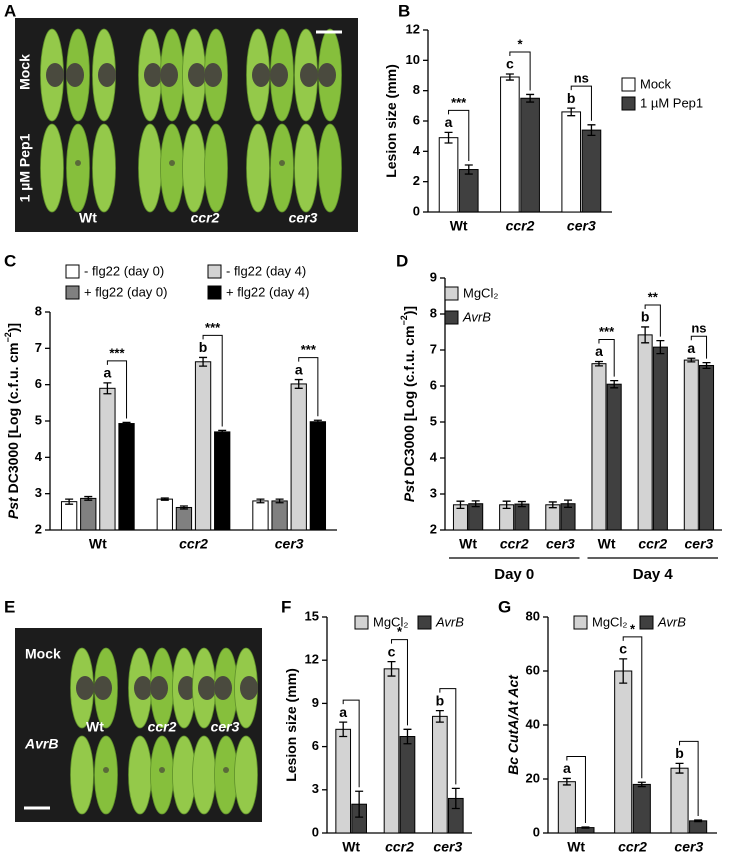  I want to click on legend-label: AvrB, so click(476, 316).